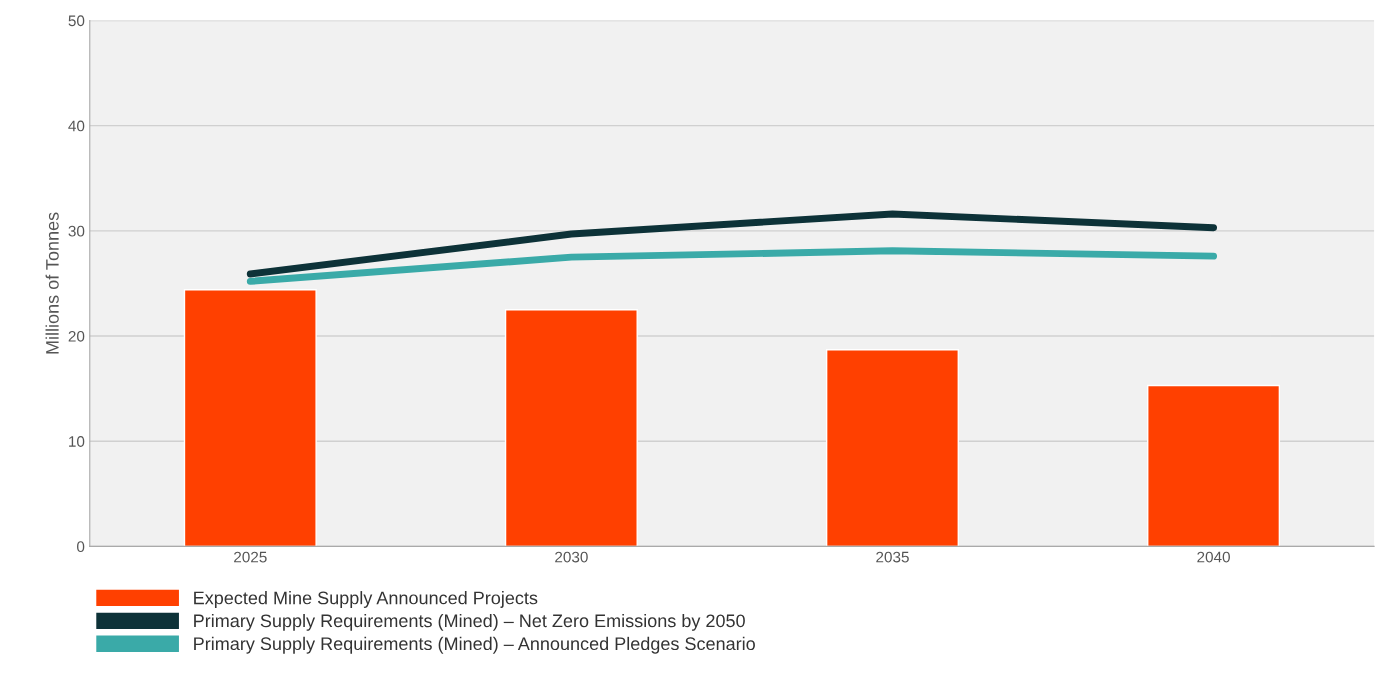 The image size is (1381, 683). Describe the element at coordinates (366, 599) in the screenshot. I see `legend-label: Expected Mine Supply Announced Projects` at that location.